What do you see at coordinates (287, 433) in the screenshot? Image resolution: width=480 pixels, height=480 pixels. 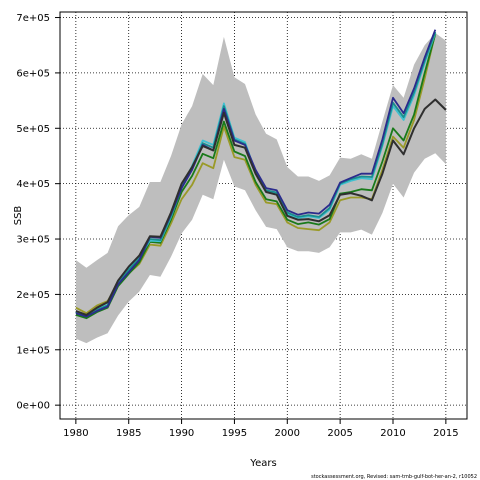 I see `x-tick-label-4: 2000` at bounding box center [287, 433].